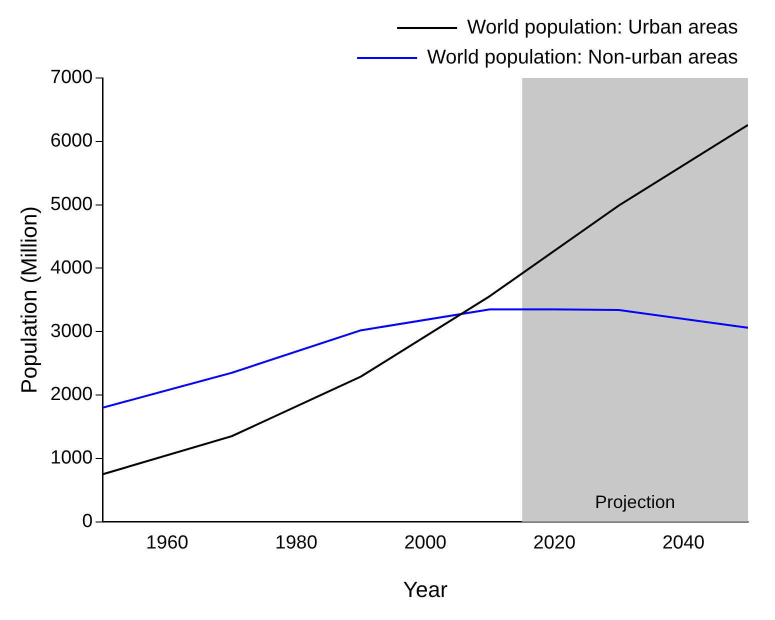 This screenshot has width=775, height=620. I want to click on y-tick-label: 1000, so click(71, 458).